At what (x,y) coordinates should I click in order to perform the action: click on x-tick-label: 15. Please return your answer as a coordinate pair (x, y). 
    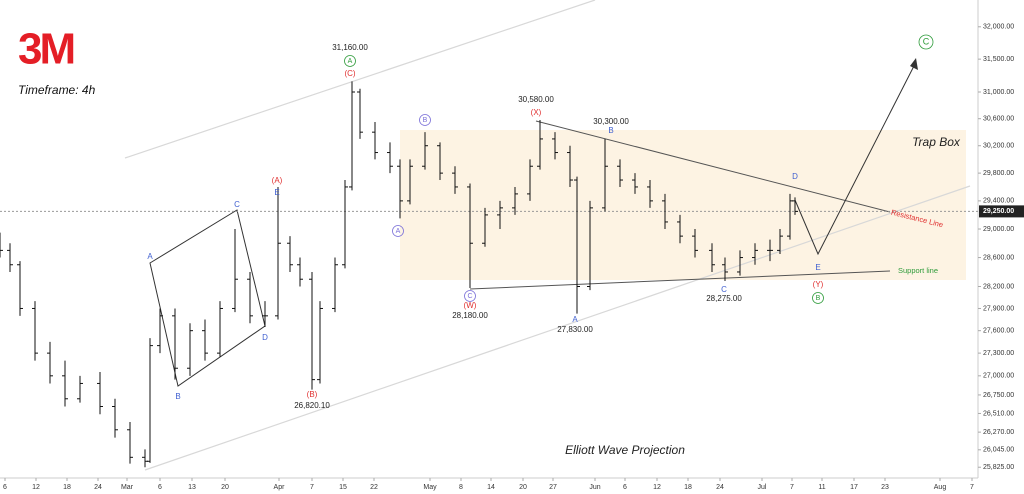
    Looking at the image, I should click on (343, 487).